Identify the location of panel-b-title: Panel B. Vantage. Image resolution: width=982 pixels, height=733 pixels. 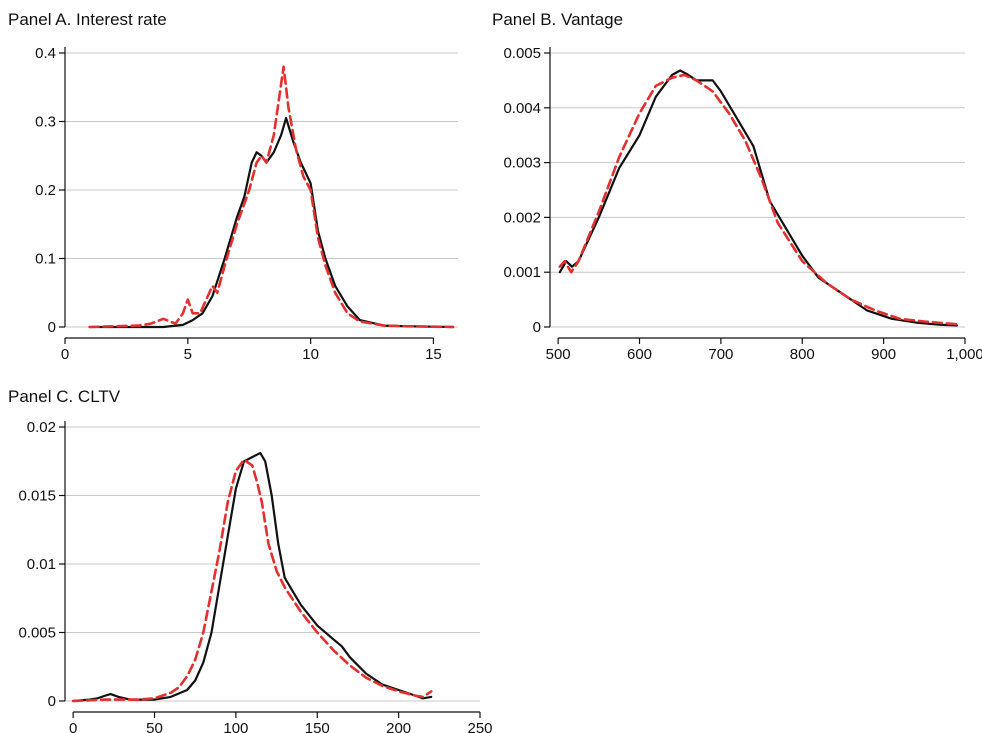
(558, 19).